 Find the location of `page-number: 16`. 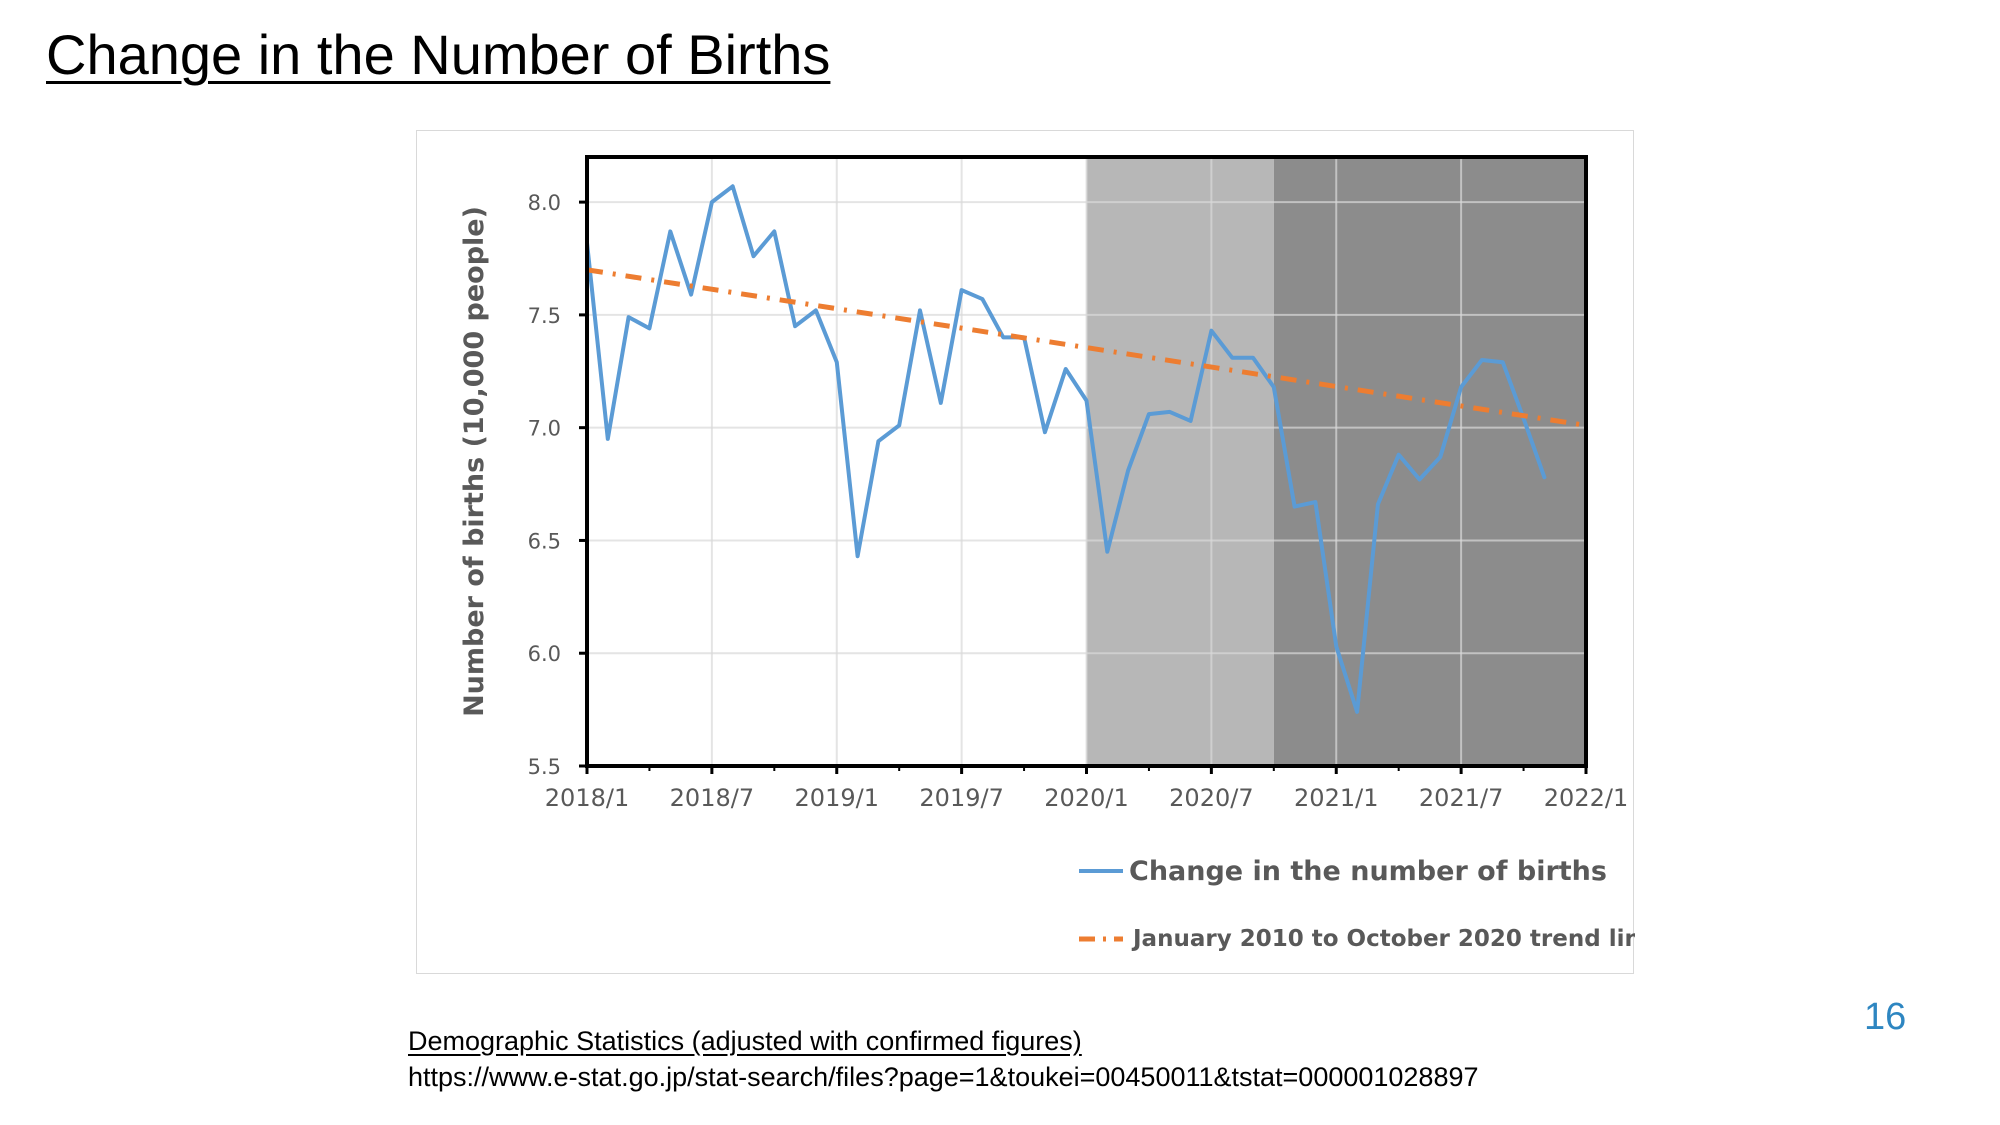

page-number: 16 is located at coordinates (1885, 1017).